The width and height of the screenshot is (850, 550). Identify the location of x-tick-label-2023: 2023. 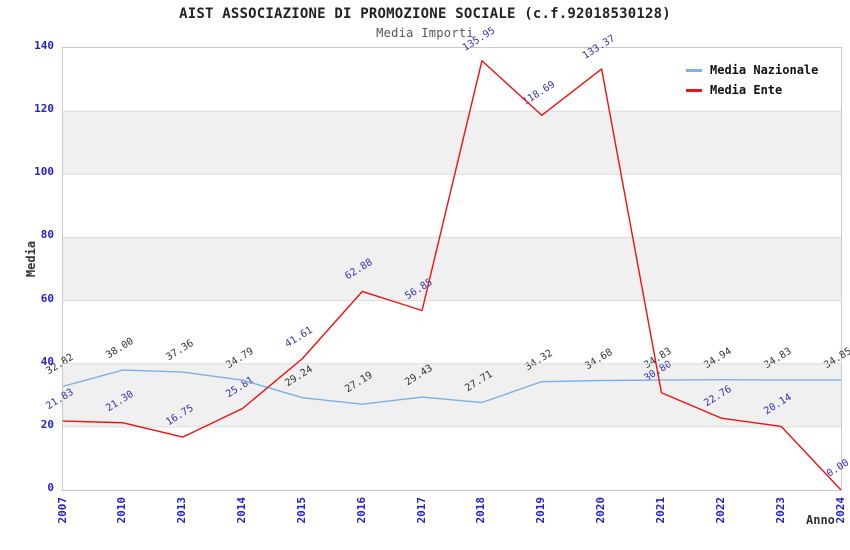
(780, 516).